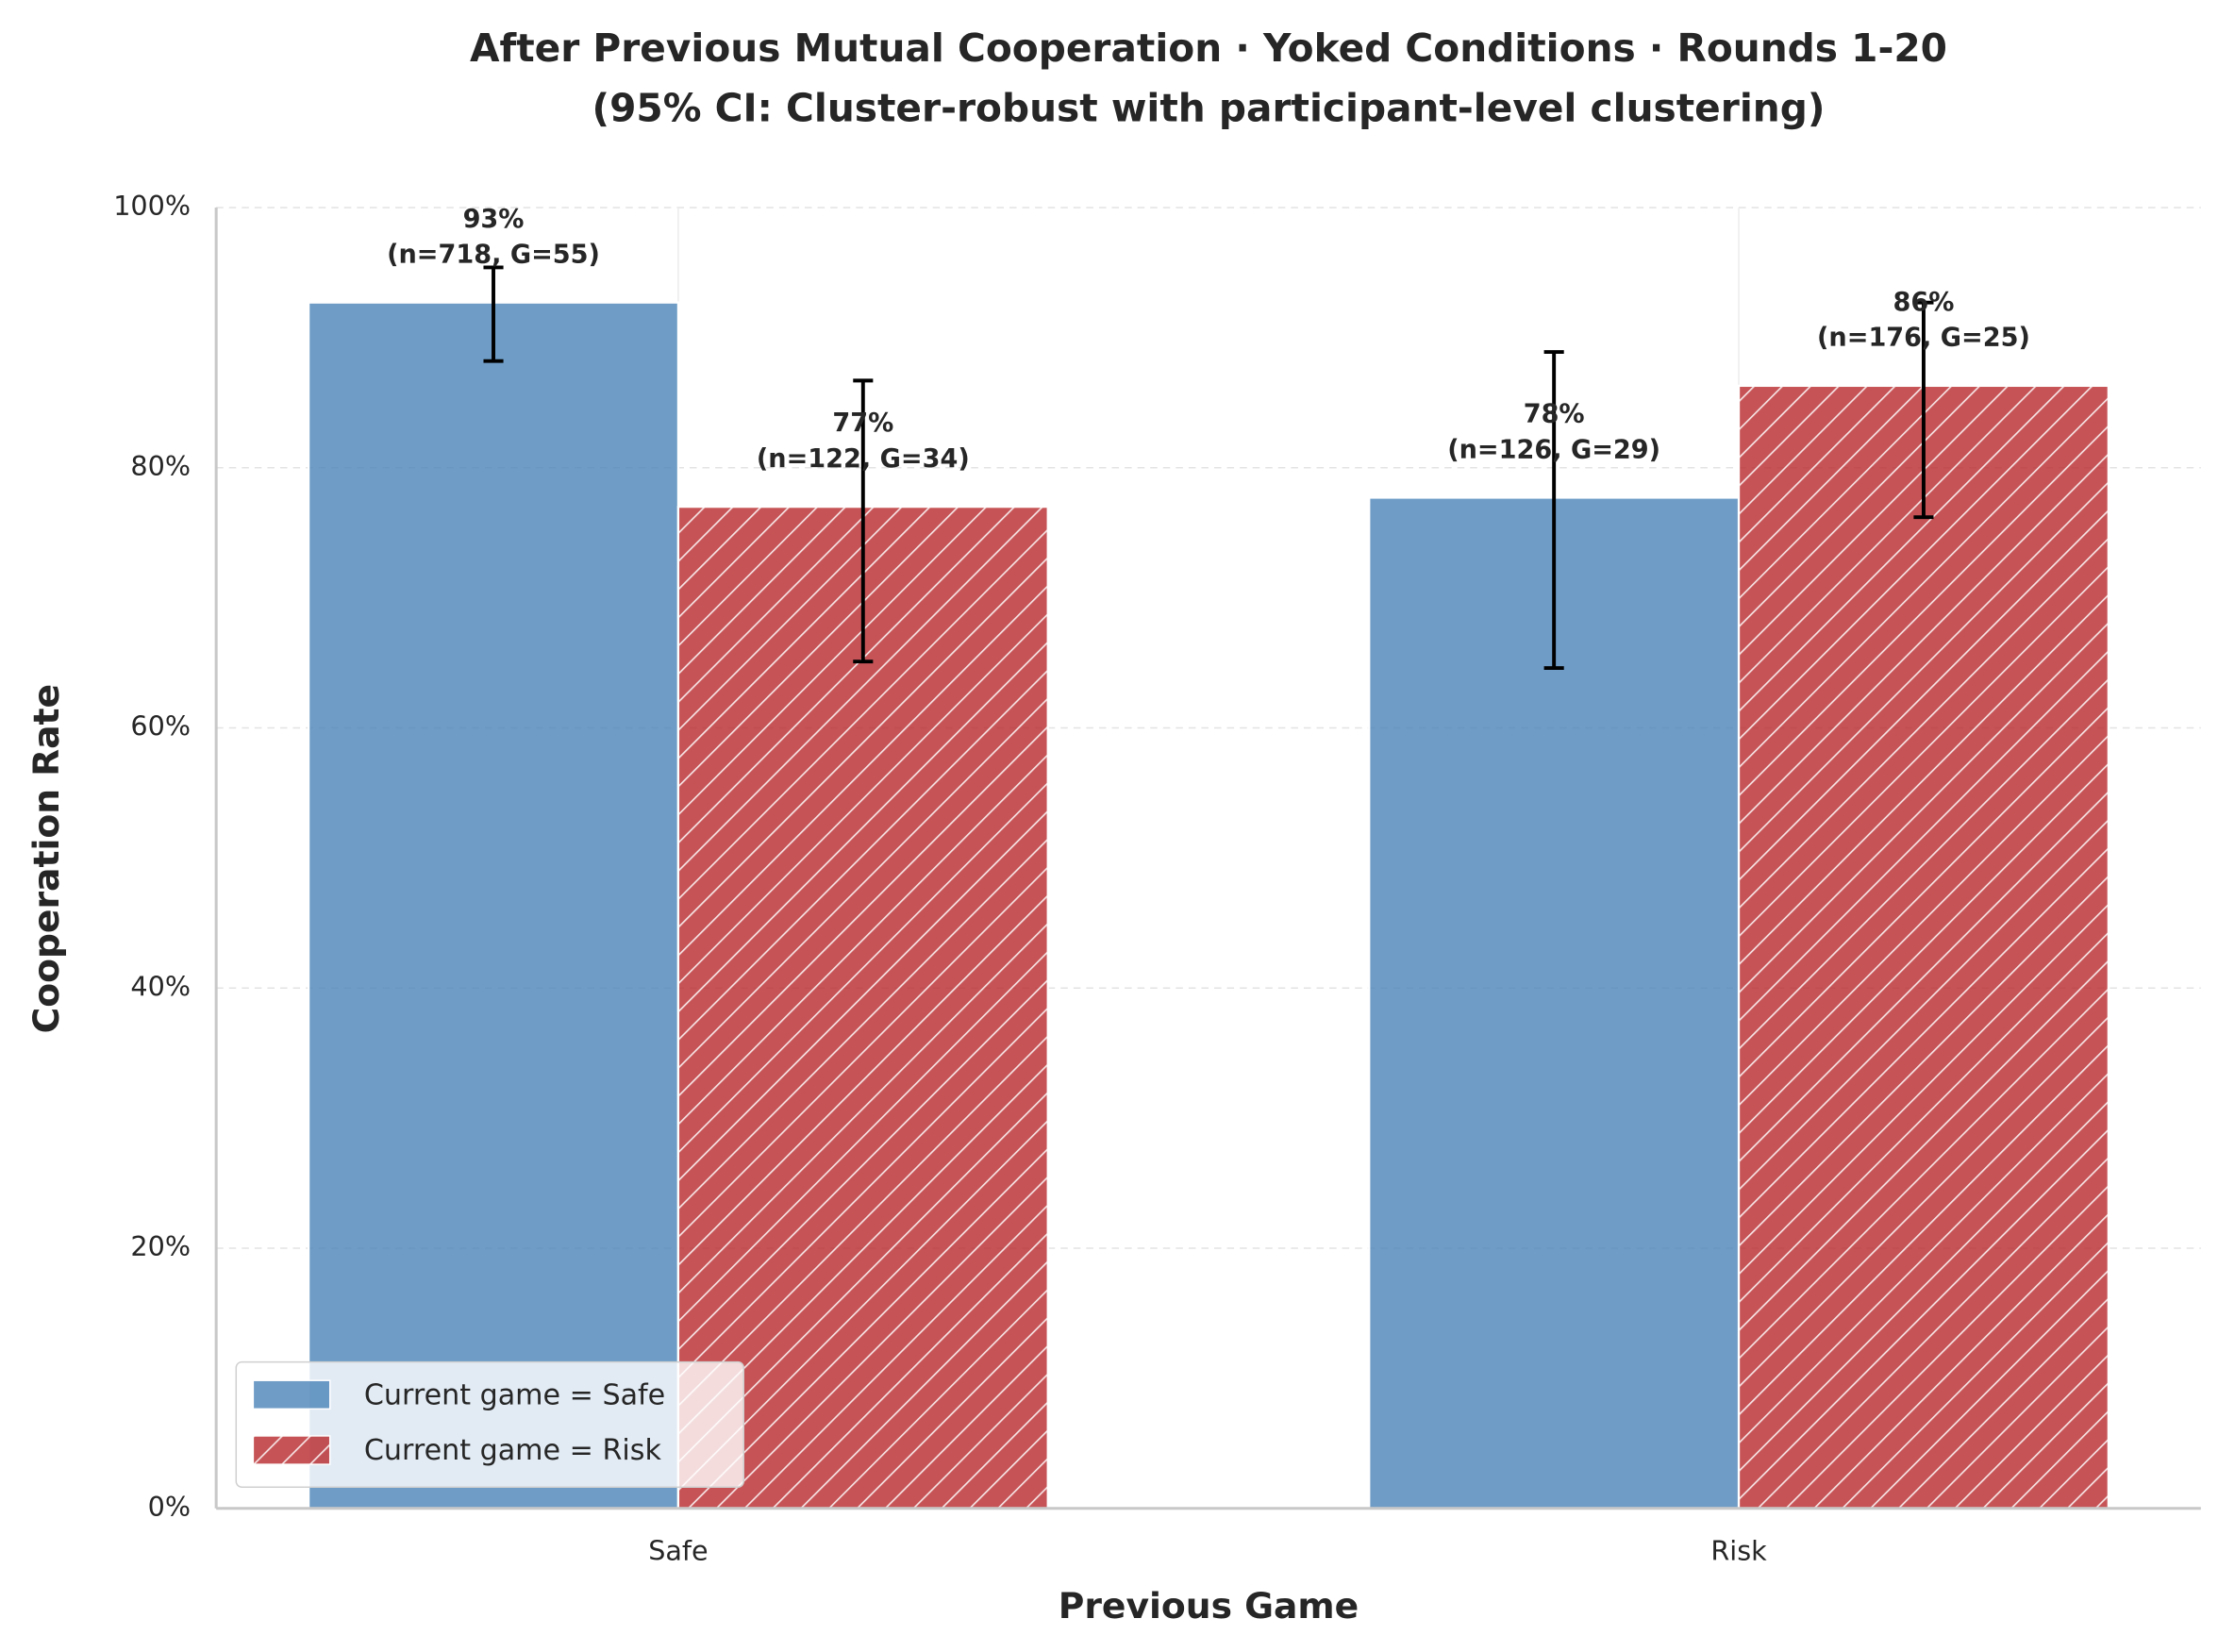  I want to click on x-axis-label: Previous Game, so click(1209, 1606).